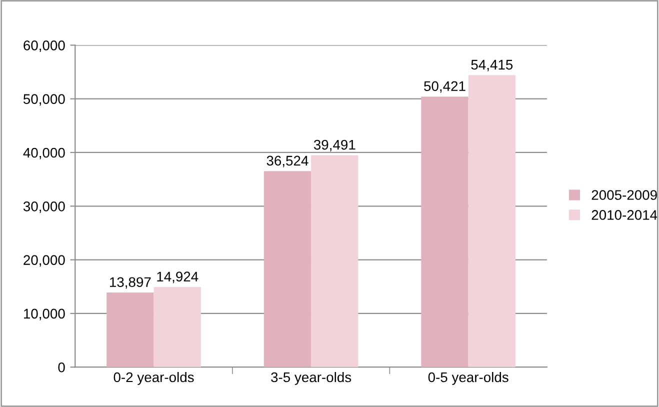  Describe the element at coordinates (335, 146) in the screenshot. I see `data-label: 39,491` at that location.